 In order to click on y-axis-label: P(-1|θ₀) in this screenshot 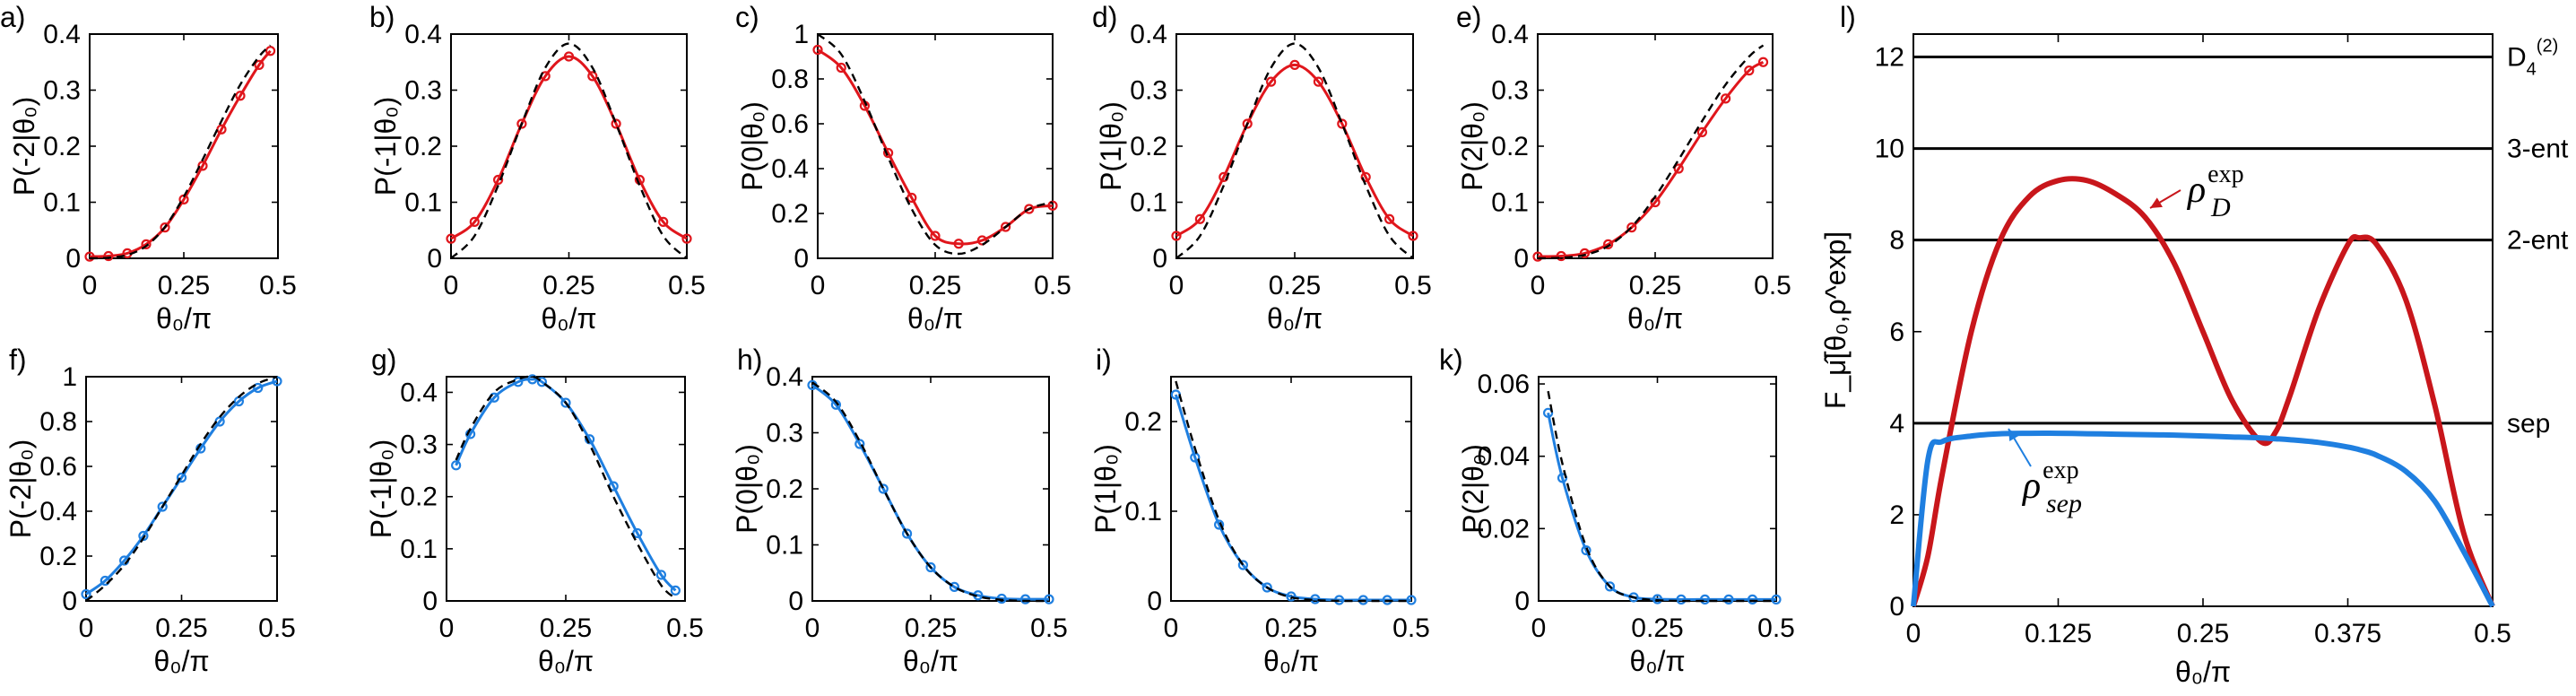, I will do `click(381, 489)`.